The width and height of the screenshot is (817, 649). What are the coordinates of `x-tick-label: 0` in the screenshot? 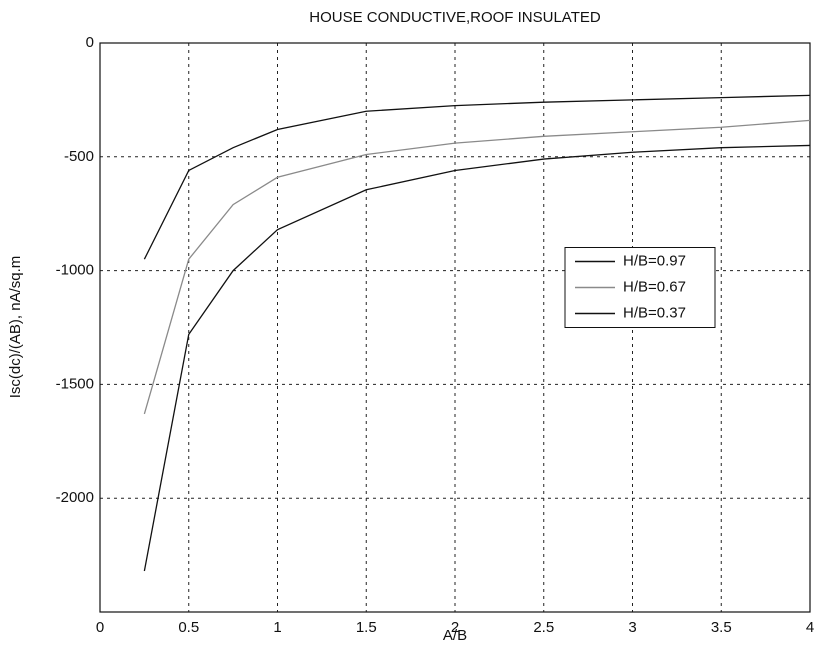 It's located at (100, 627).